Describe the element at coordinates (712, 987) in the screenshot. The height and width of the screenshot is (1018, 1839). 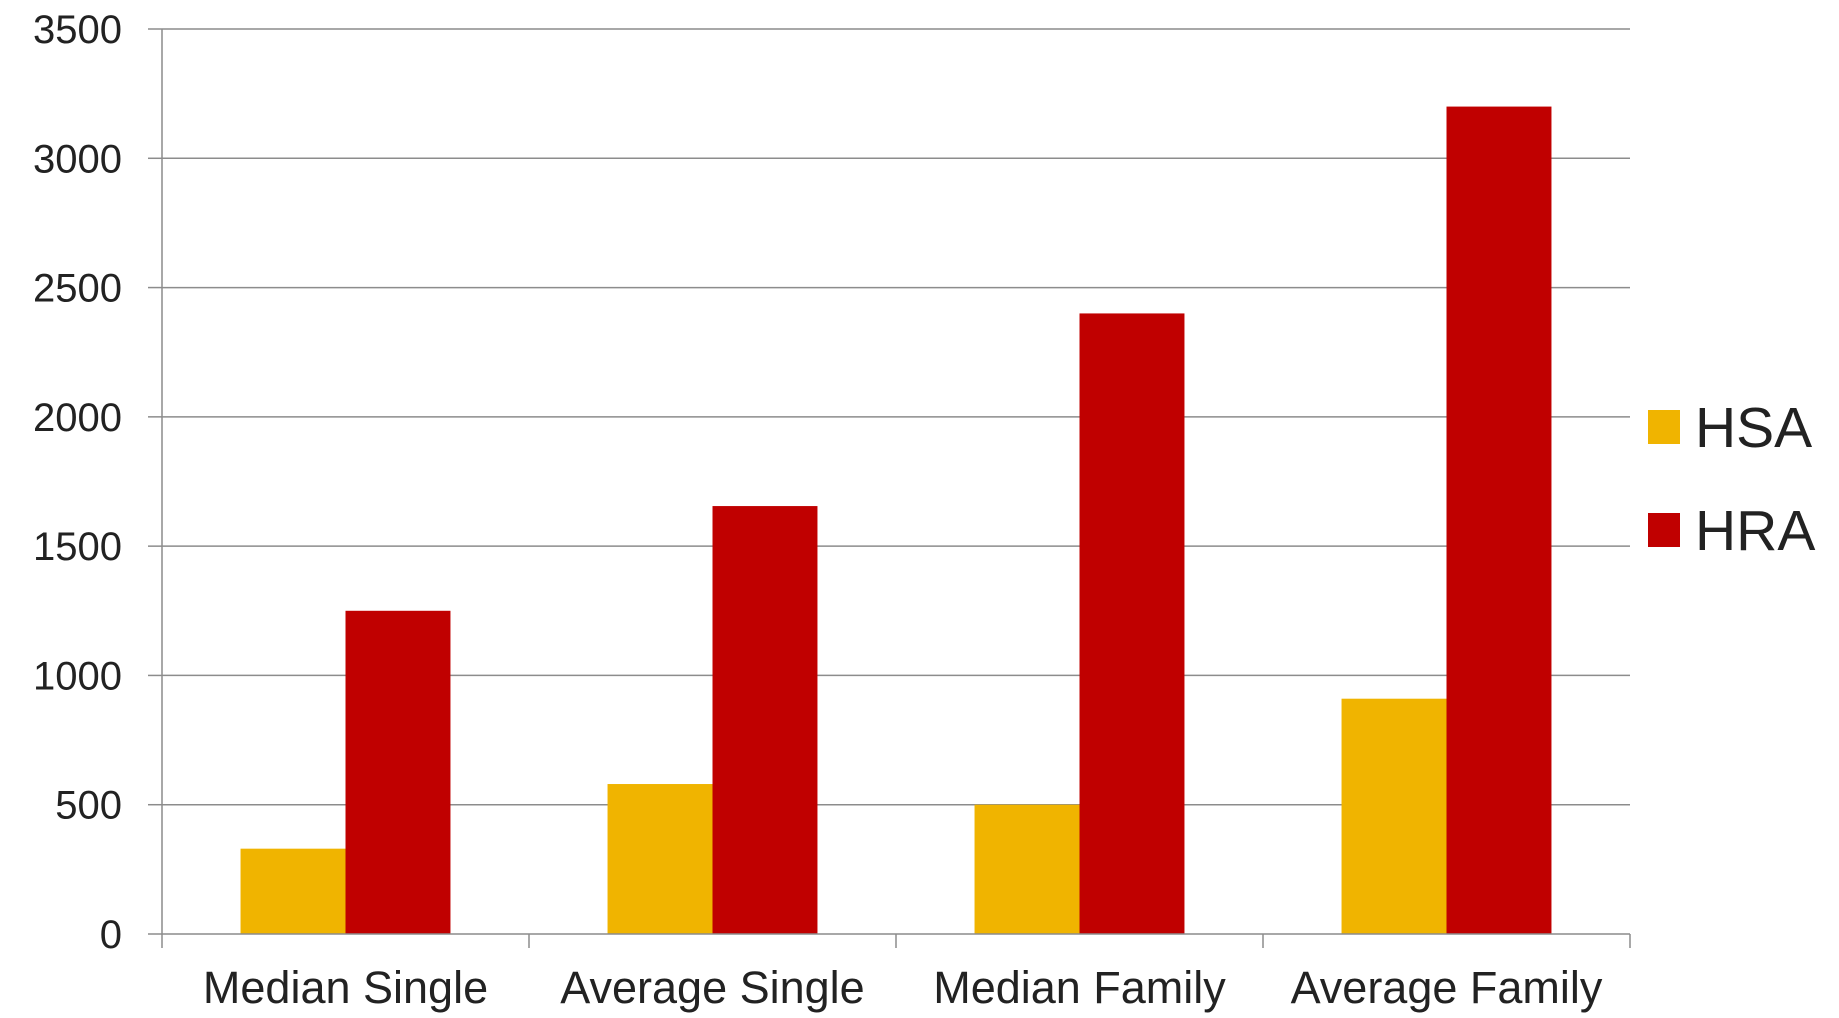
I see `x-tick-label: Average Single` at that location.